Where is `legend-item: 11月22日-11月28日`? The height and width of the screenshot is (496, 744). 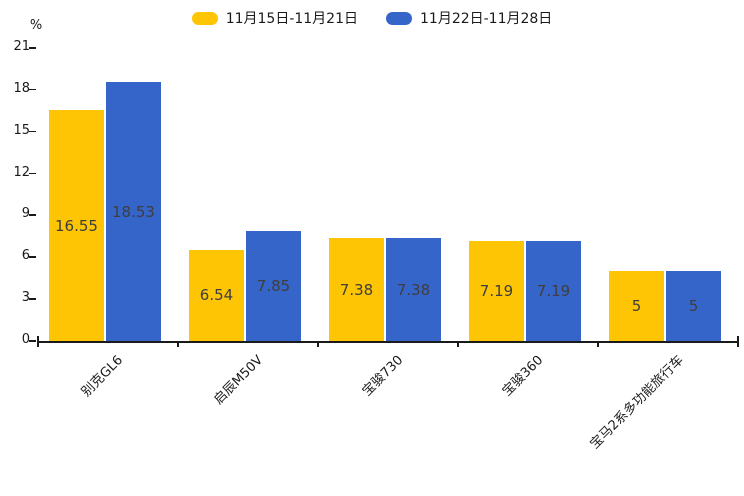
legend-item: 11月22日-11月28日 is located at coordinates (469, 18).